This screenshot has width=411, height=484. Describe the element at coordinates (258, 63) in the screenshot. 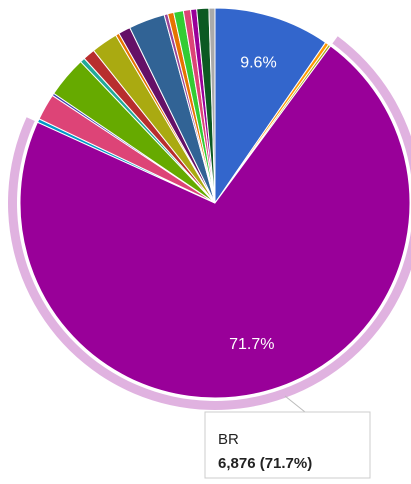

I see `slice-label: 9.6%` at that location.